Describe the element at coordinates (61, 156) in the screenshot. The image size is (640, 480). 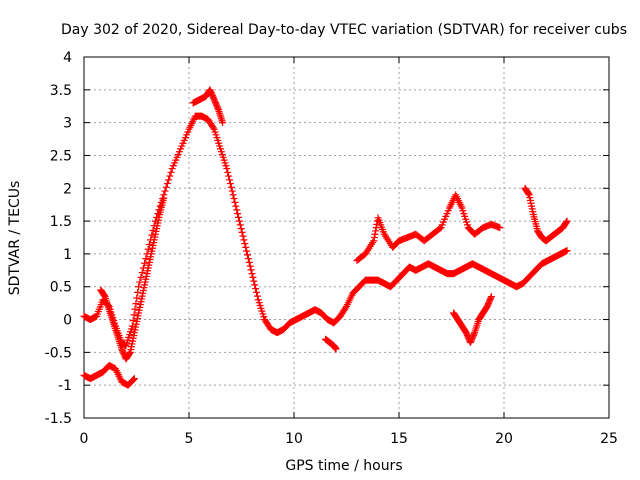
I see `y-tick-label: 2.5` at that location.